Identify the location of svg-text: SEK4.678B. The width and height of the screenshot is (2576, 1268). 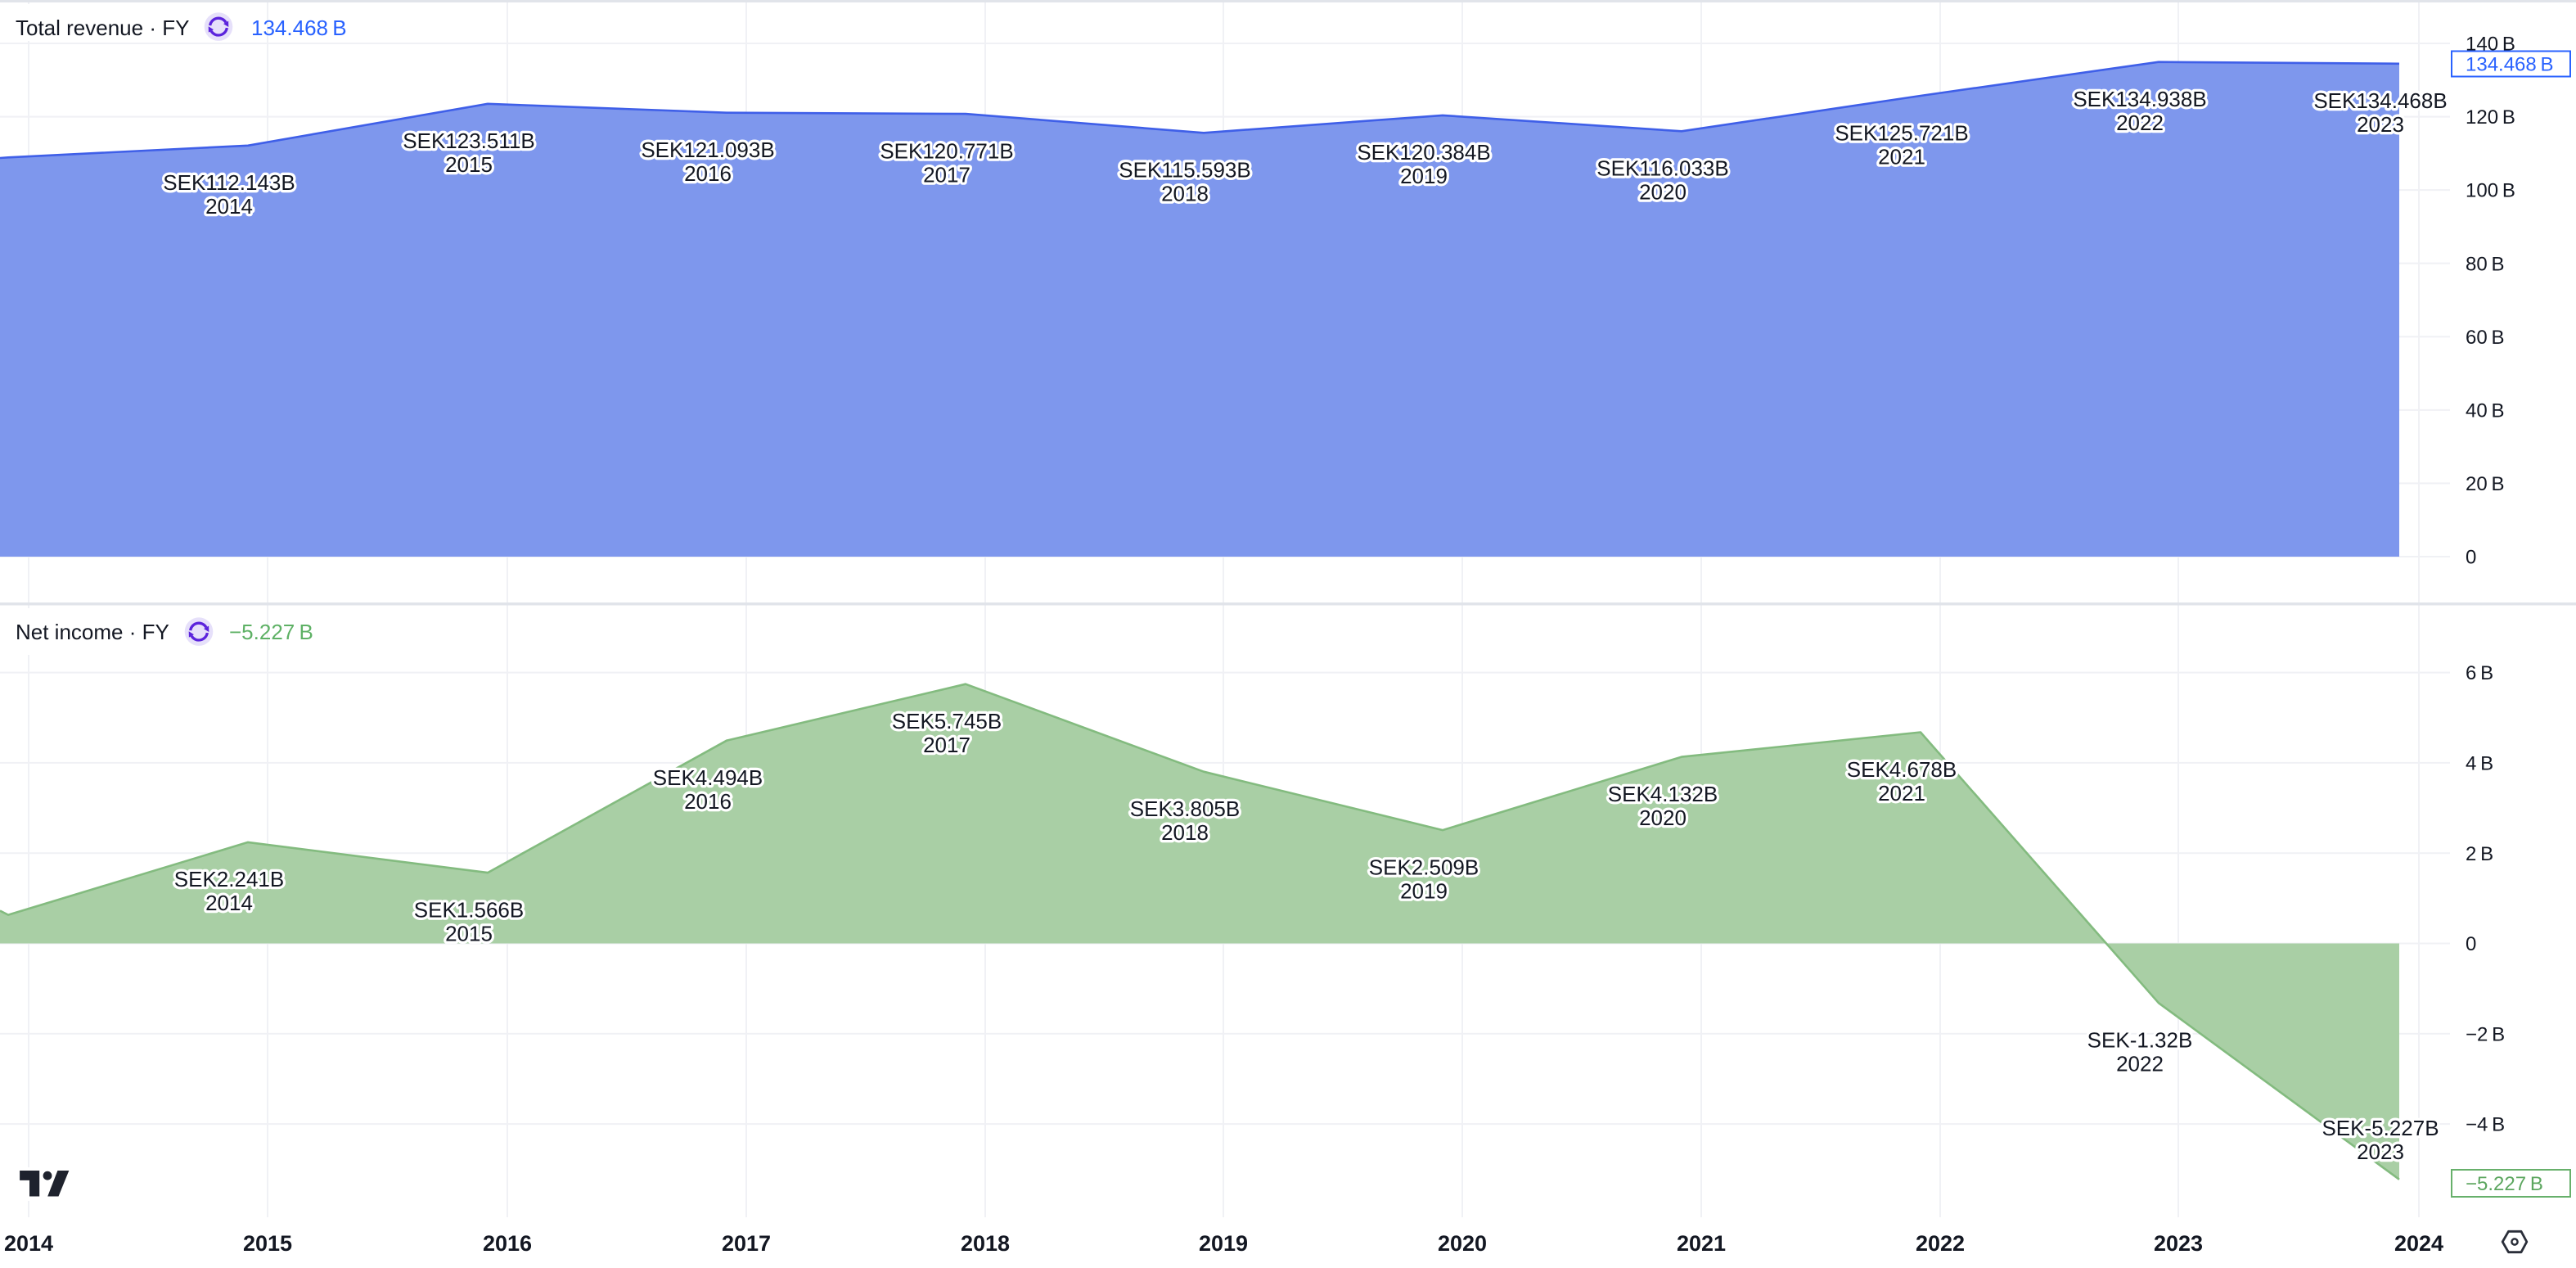
(1902, 769).